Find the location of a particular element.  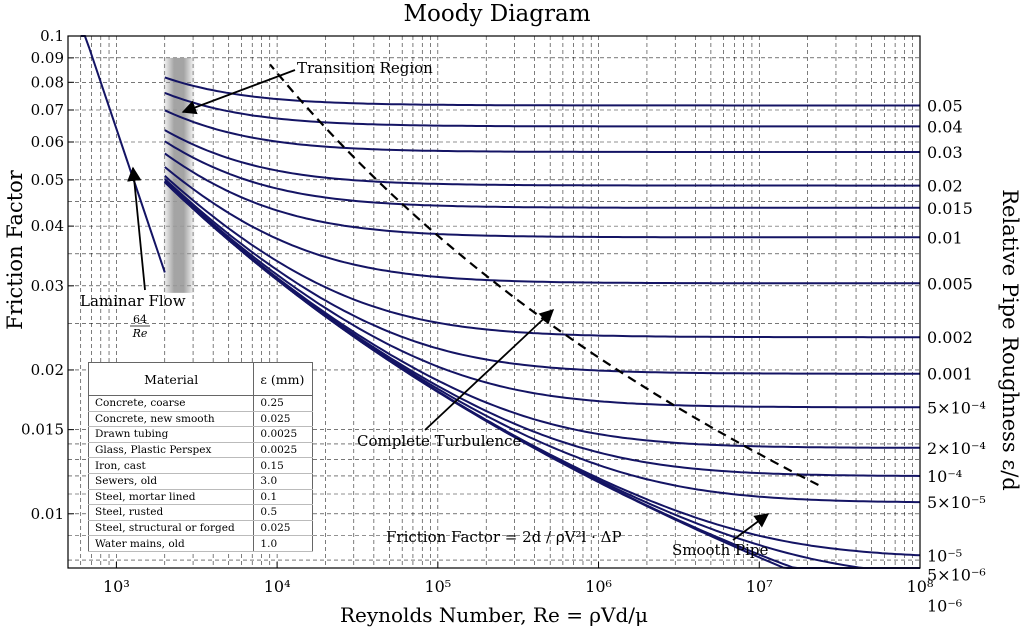

table-row: Water mains, old 1.0 is located at coordinates (200, 543).